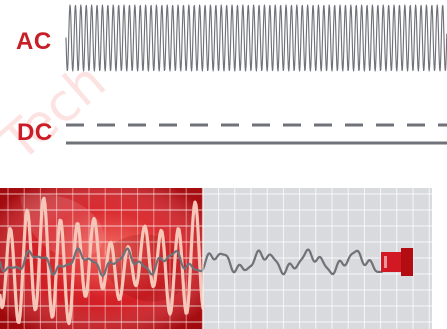 The width and height of the screenshot is (447, 329). Describe the element at coordinates (439, 258) in the screenshot. I see `display-right-gap` at that location.